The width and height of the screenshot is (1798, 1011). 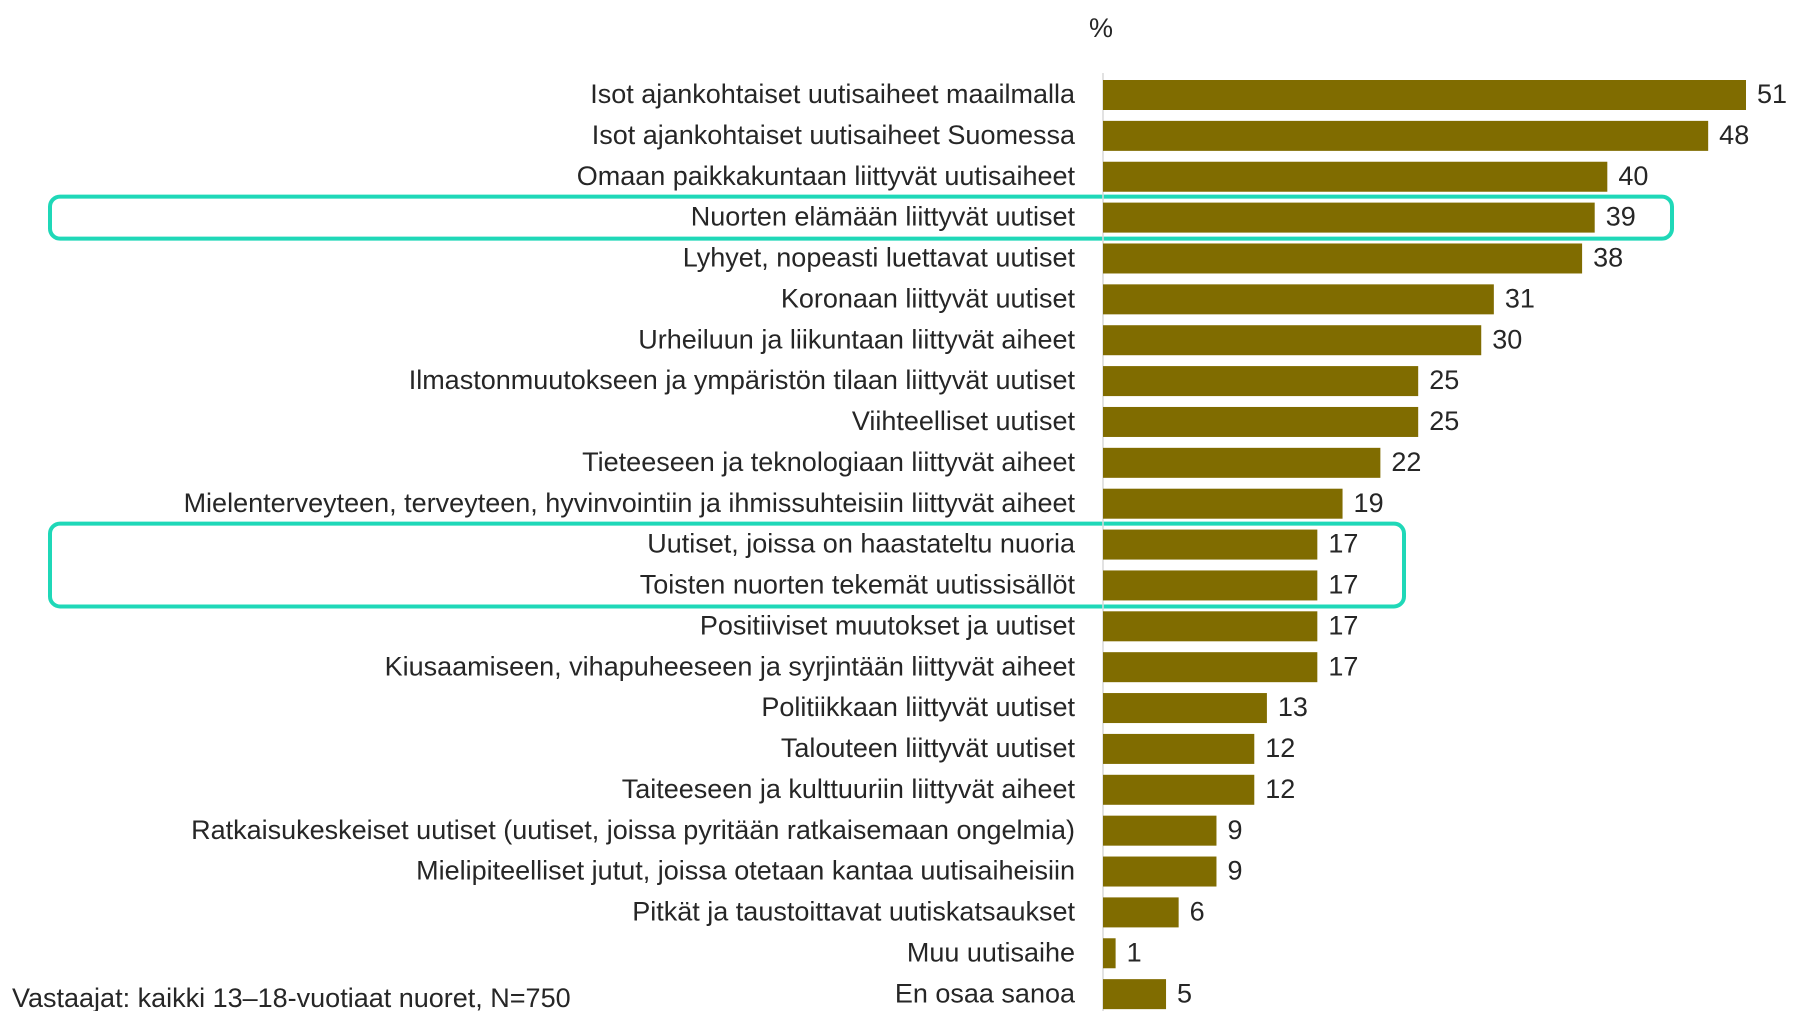 I want to click on category-label: Koronaan liittyvät uutiset, so click(x=928, y=298).